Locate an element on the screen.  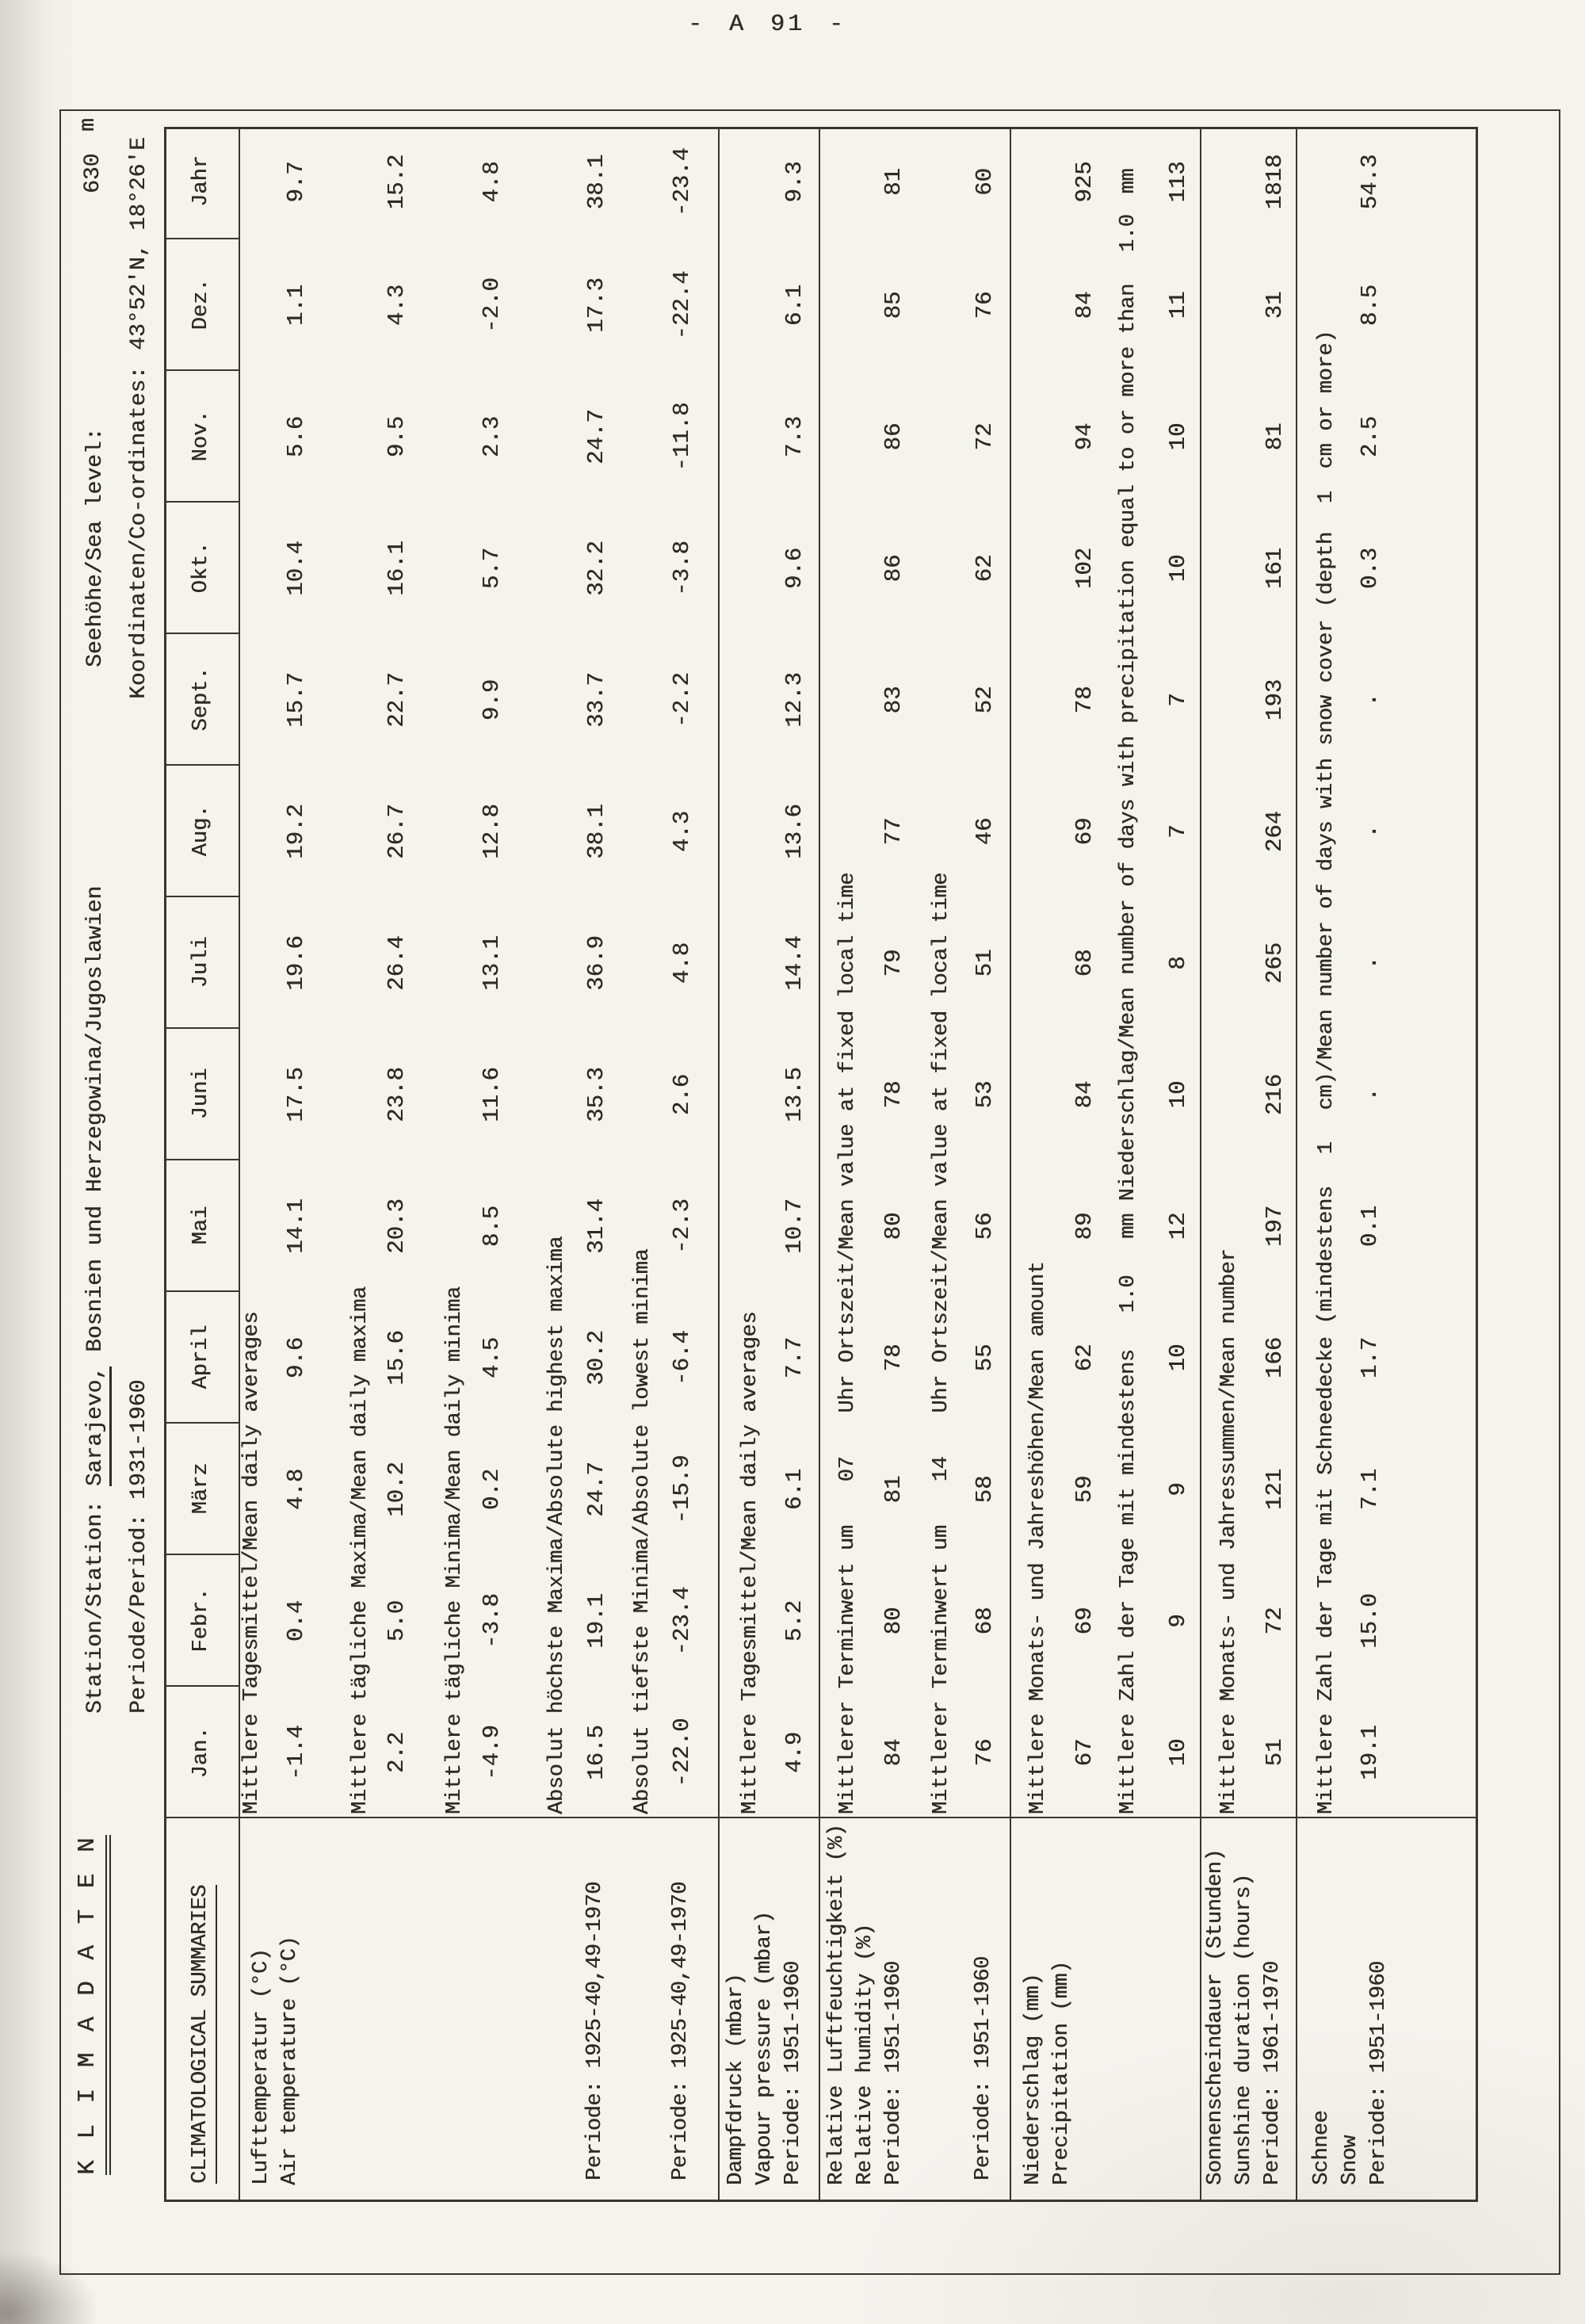
value-cell: 56 is located at coordinates (985, 1226).